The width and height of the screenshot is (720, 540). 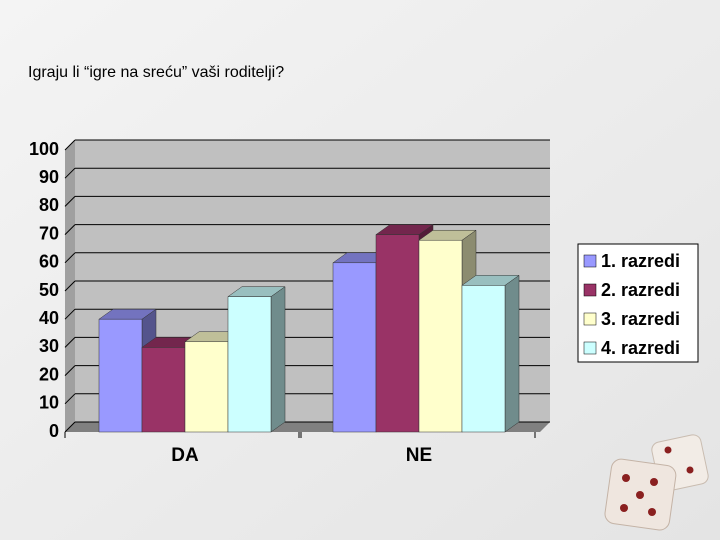 What do you see at coordinates (419, 455) in the screenshot?
I see `x-tick-label: NE` at bounding box center [419, 455].